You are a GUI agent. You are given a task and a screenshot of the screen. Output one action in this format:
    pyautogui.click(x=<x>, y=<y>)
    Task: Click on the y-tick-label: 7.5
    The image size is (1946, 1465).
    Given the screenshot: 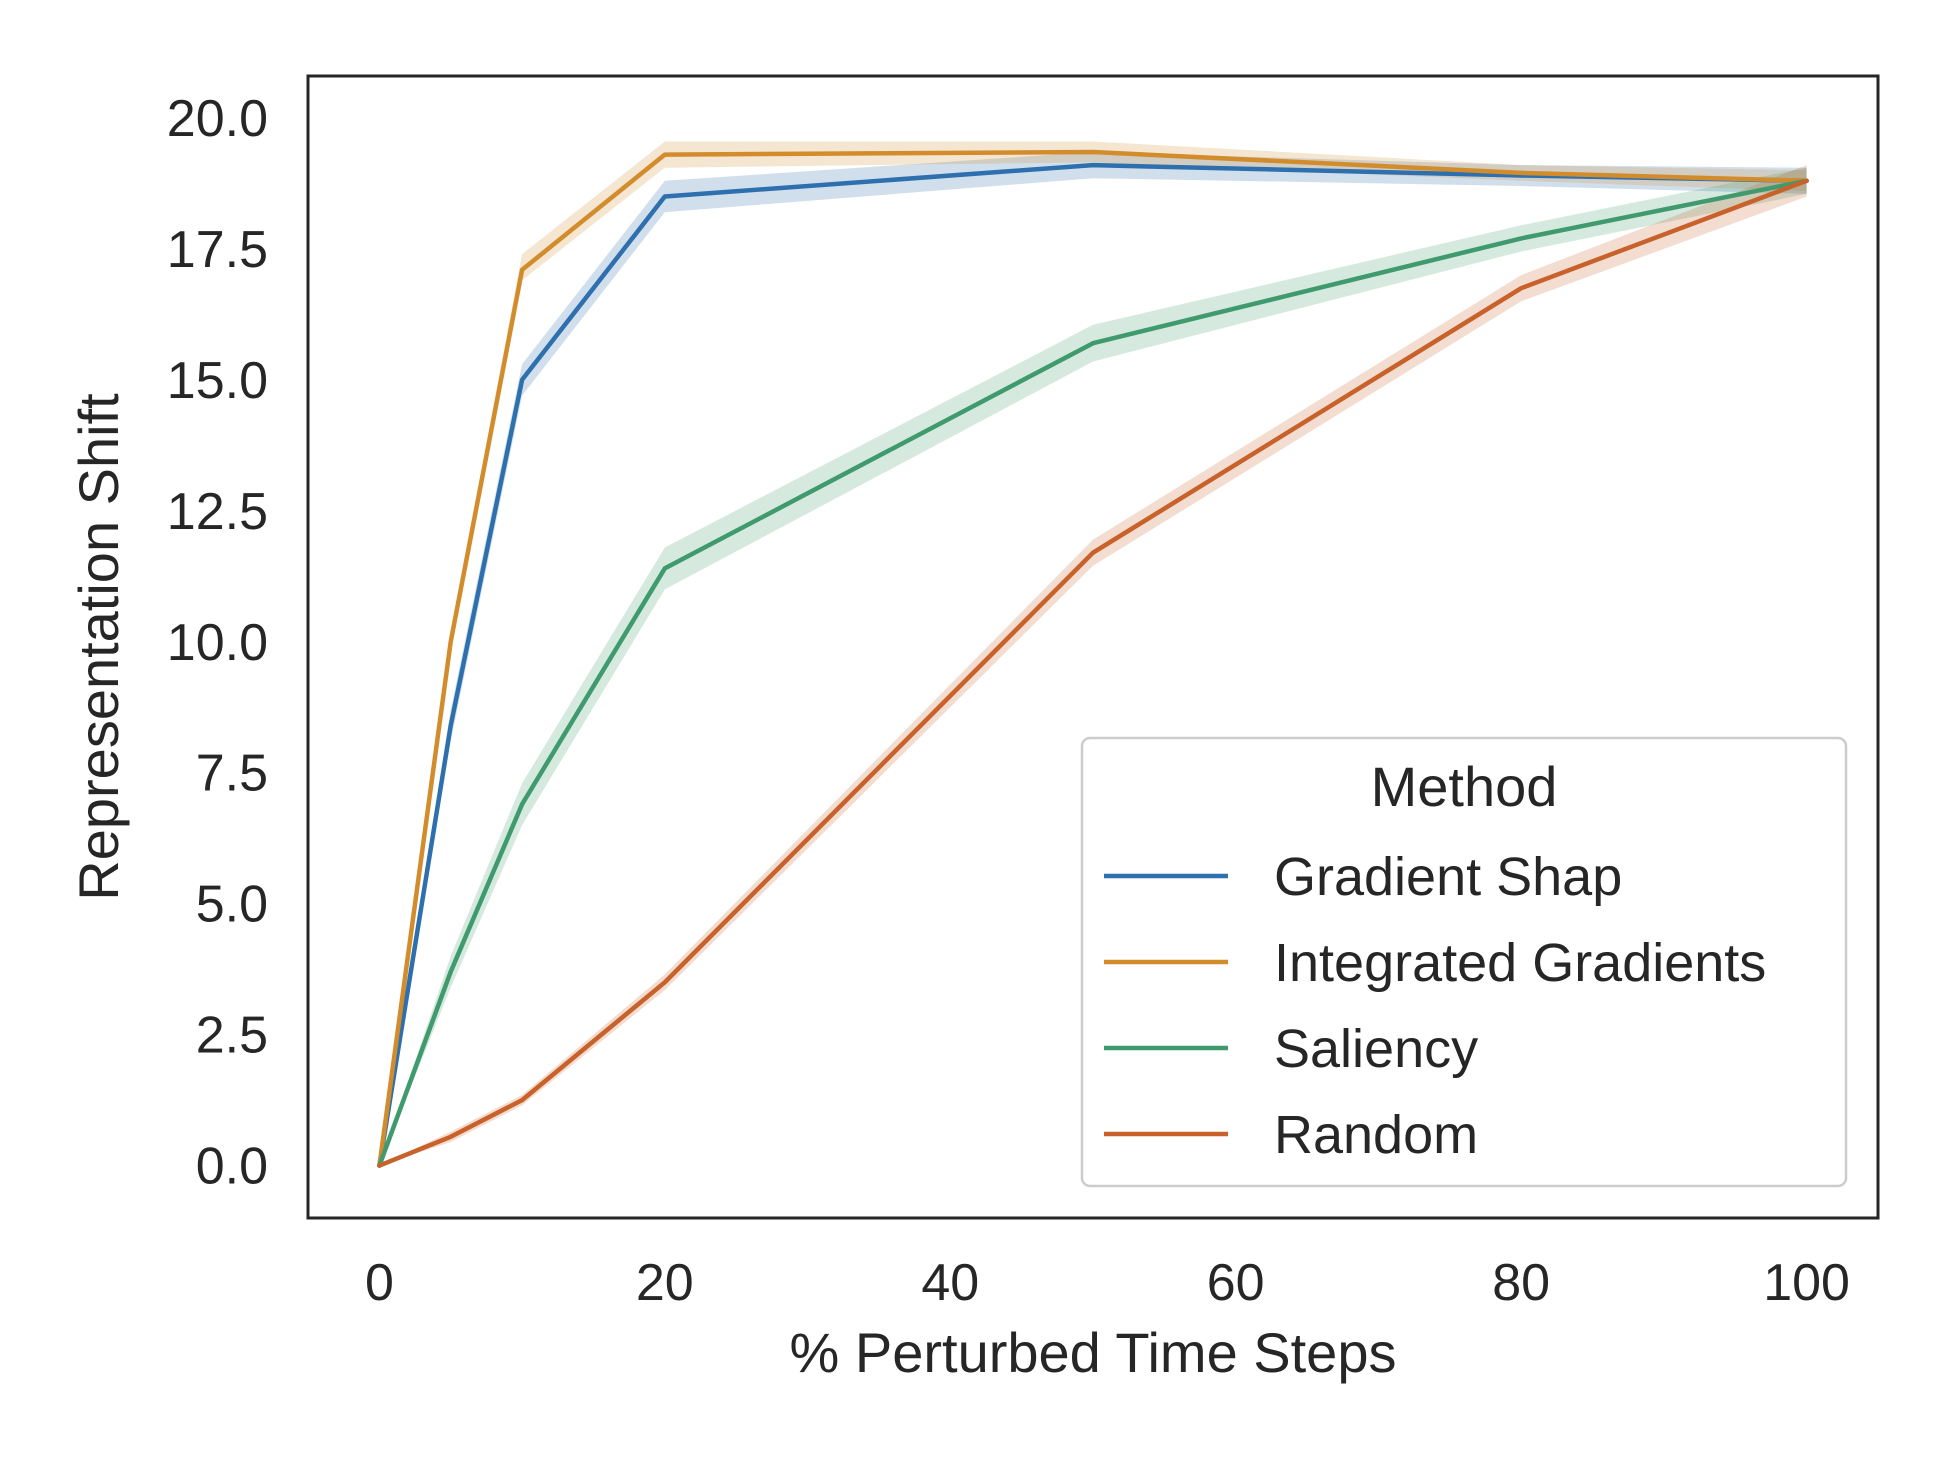 What is the action you would take?
    pyautogui.click(x=232, y=774)
    